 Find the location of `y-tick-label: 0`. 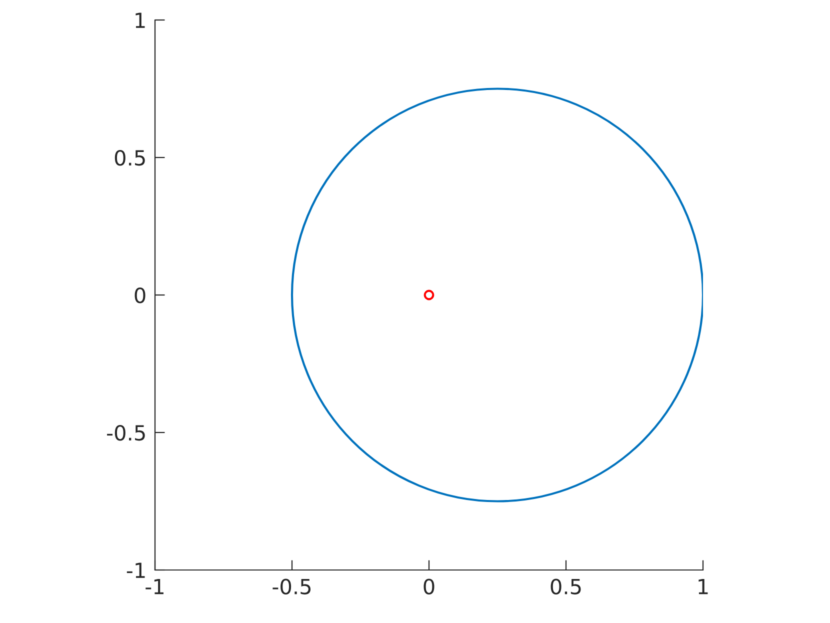

y-tick-label: 0 is located at coordinates (140, 295).